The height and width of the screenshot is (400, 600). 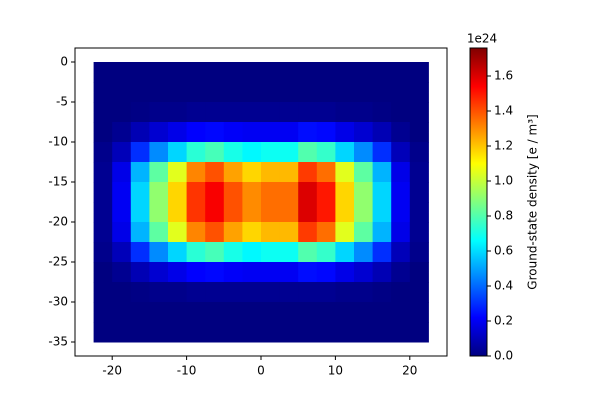 I want to click on y-tick-label: -30, so click(x=58, y=302).